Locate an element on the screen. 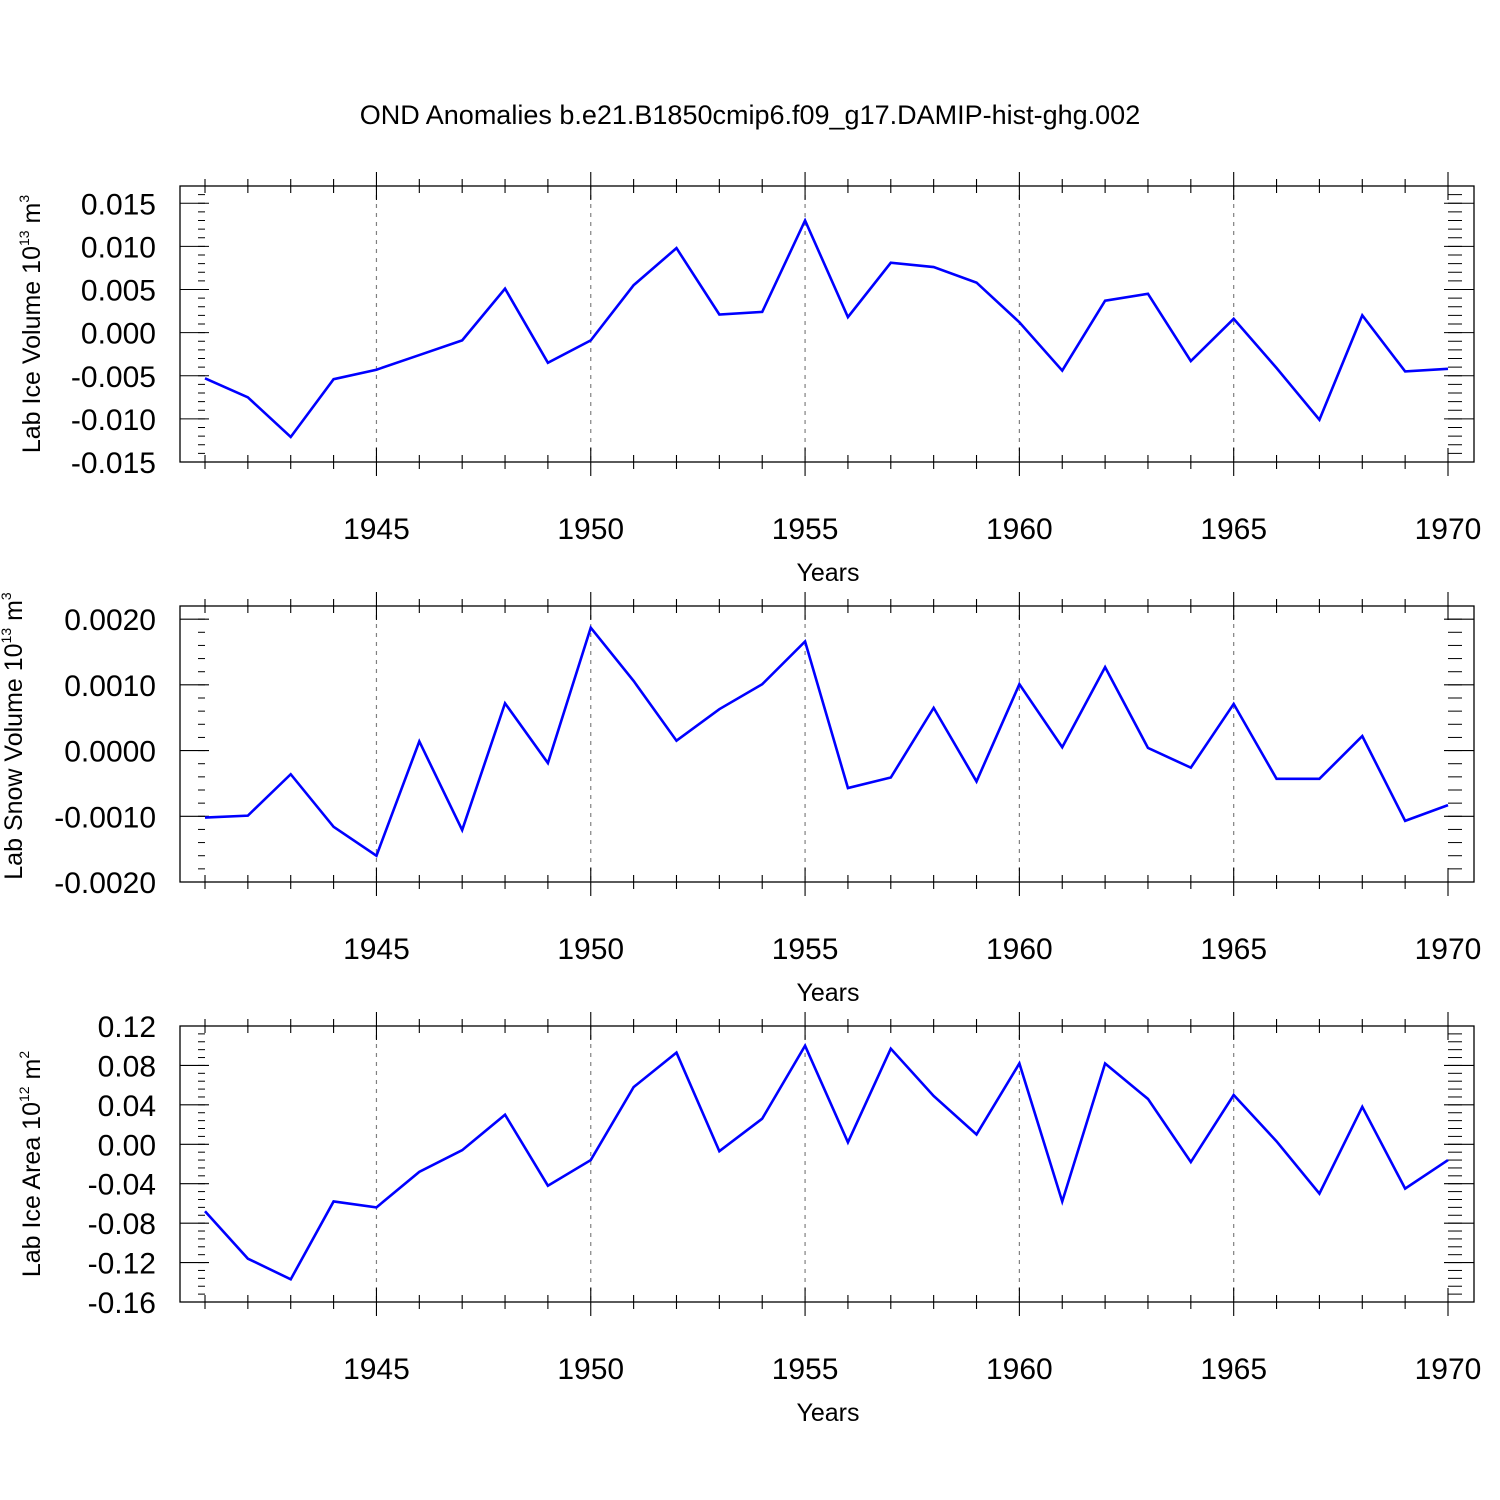 The height and width of the screenshot is (1500, 1500). y-tick-label: 0.000 is located at coordinates (118, 334).